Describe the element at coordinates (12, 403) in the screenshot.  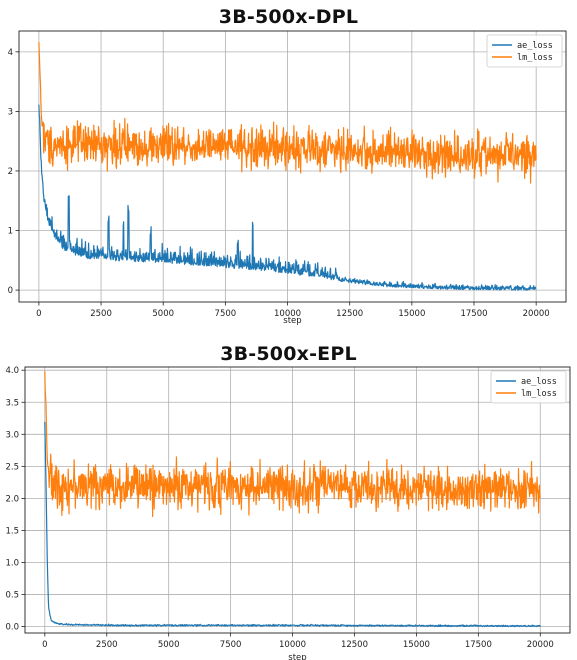
I see `y-tick-label: 3.5` at that location.